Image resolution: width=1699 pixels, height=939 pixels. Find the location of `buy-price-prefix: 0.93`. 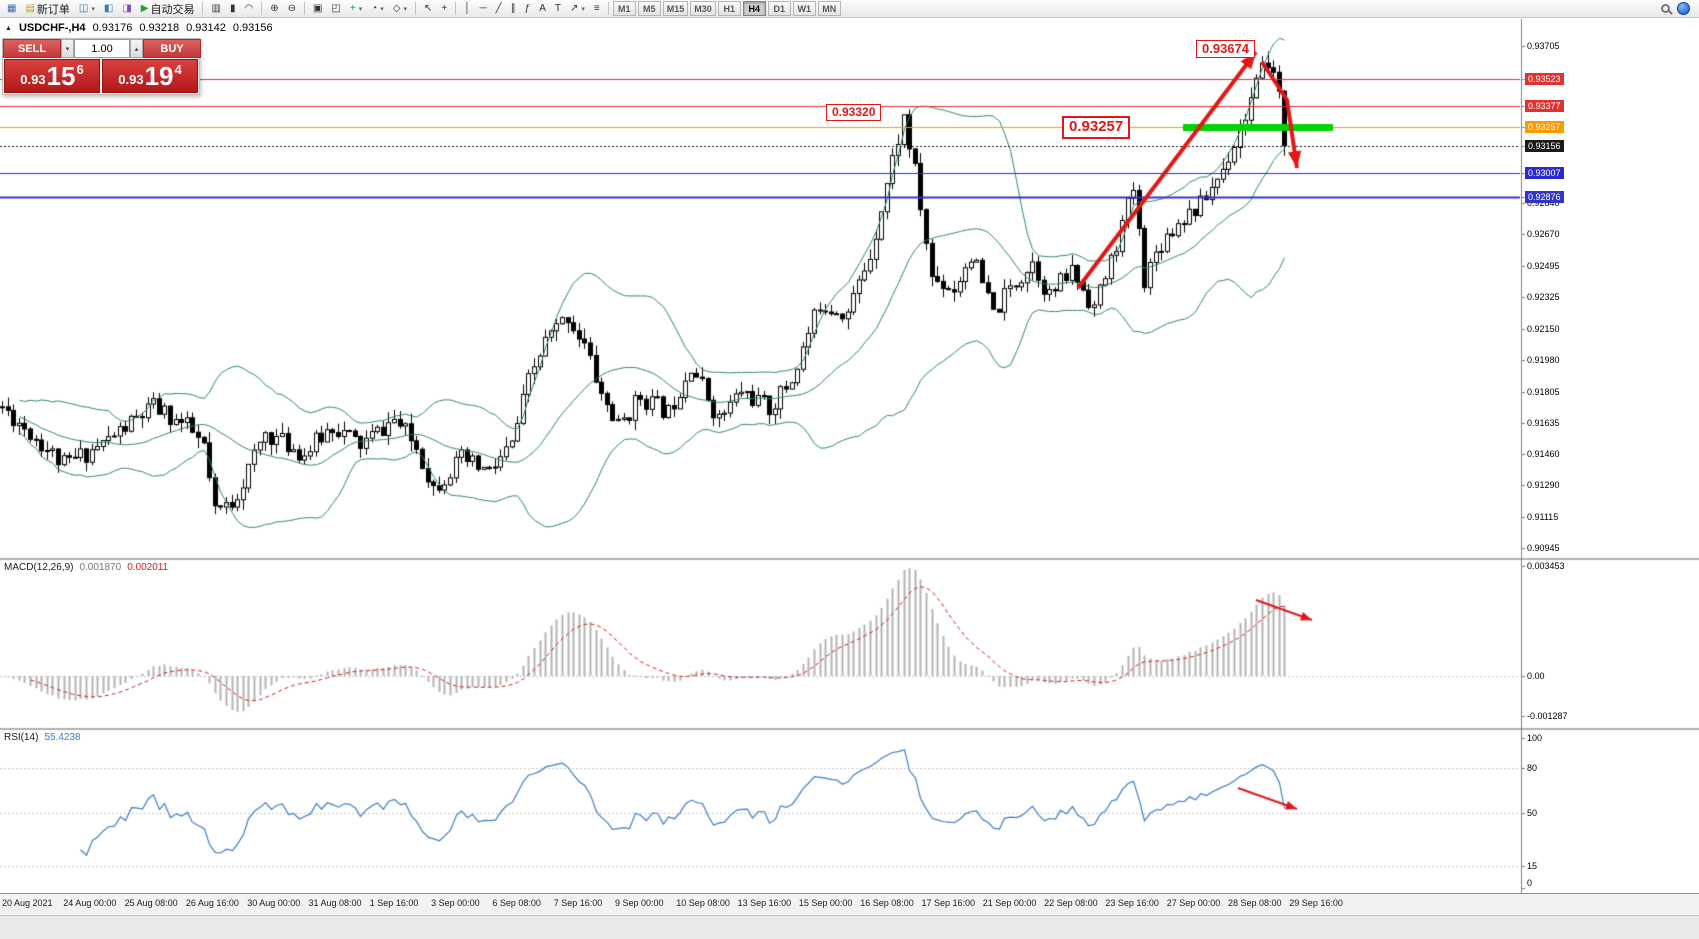

buy-price-prefix: 0.93 is located at coordinates (131, 79).